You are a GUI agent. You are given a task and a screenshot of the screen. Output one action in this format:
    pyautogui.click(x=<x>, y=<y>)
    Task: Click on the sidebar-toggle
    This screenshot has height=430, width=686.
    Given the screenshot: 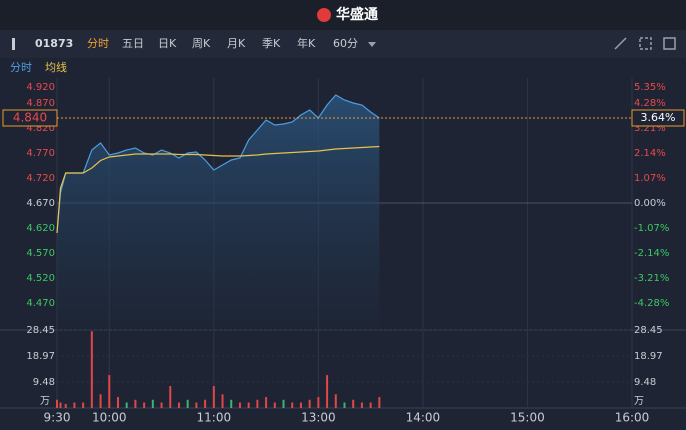 What is the action you would take?
    pyautogui.click(x=13, y=44)
    